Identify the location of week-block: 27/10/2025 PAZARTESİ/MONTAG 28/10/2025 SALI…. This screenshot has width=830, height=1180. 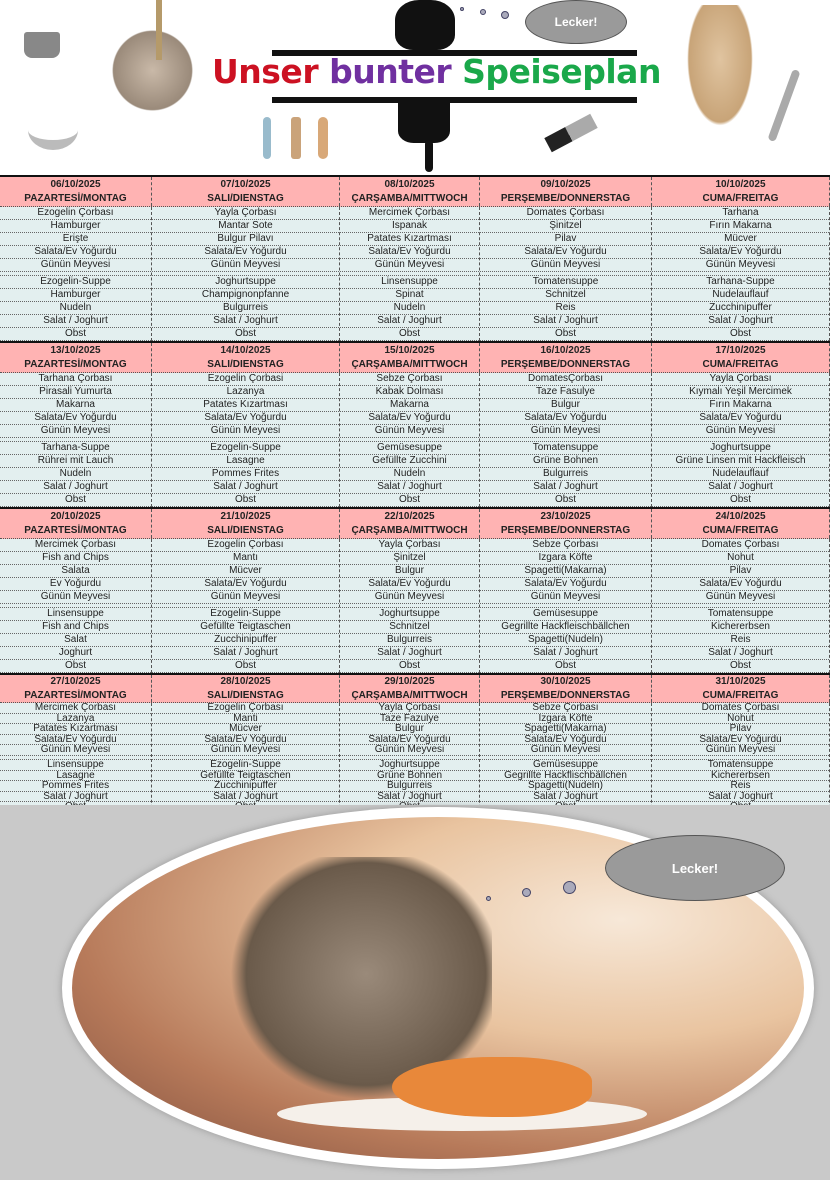
(415, 745).